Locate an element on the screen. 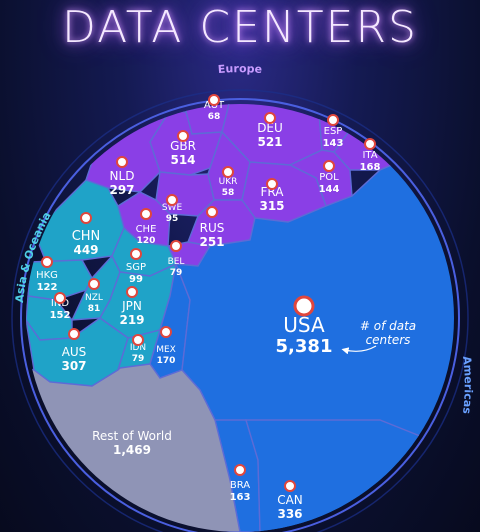 The image size is (480, 532). label-swe: SWE is located at coordinates (172, 208).